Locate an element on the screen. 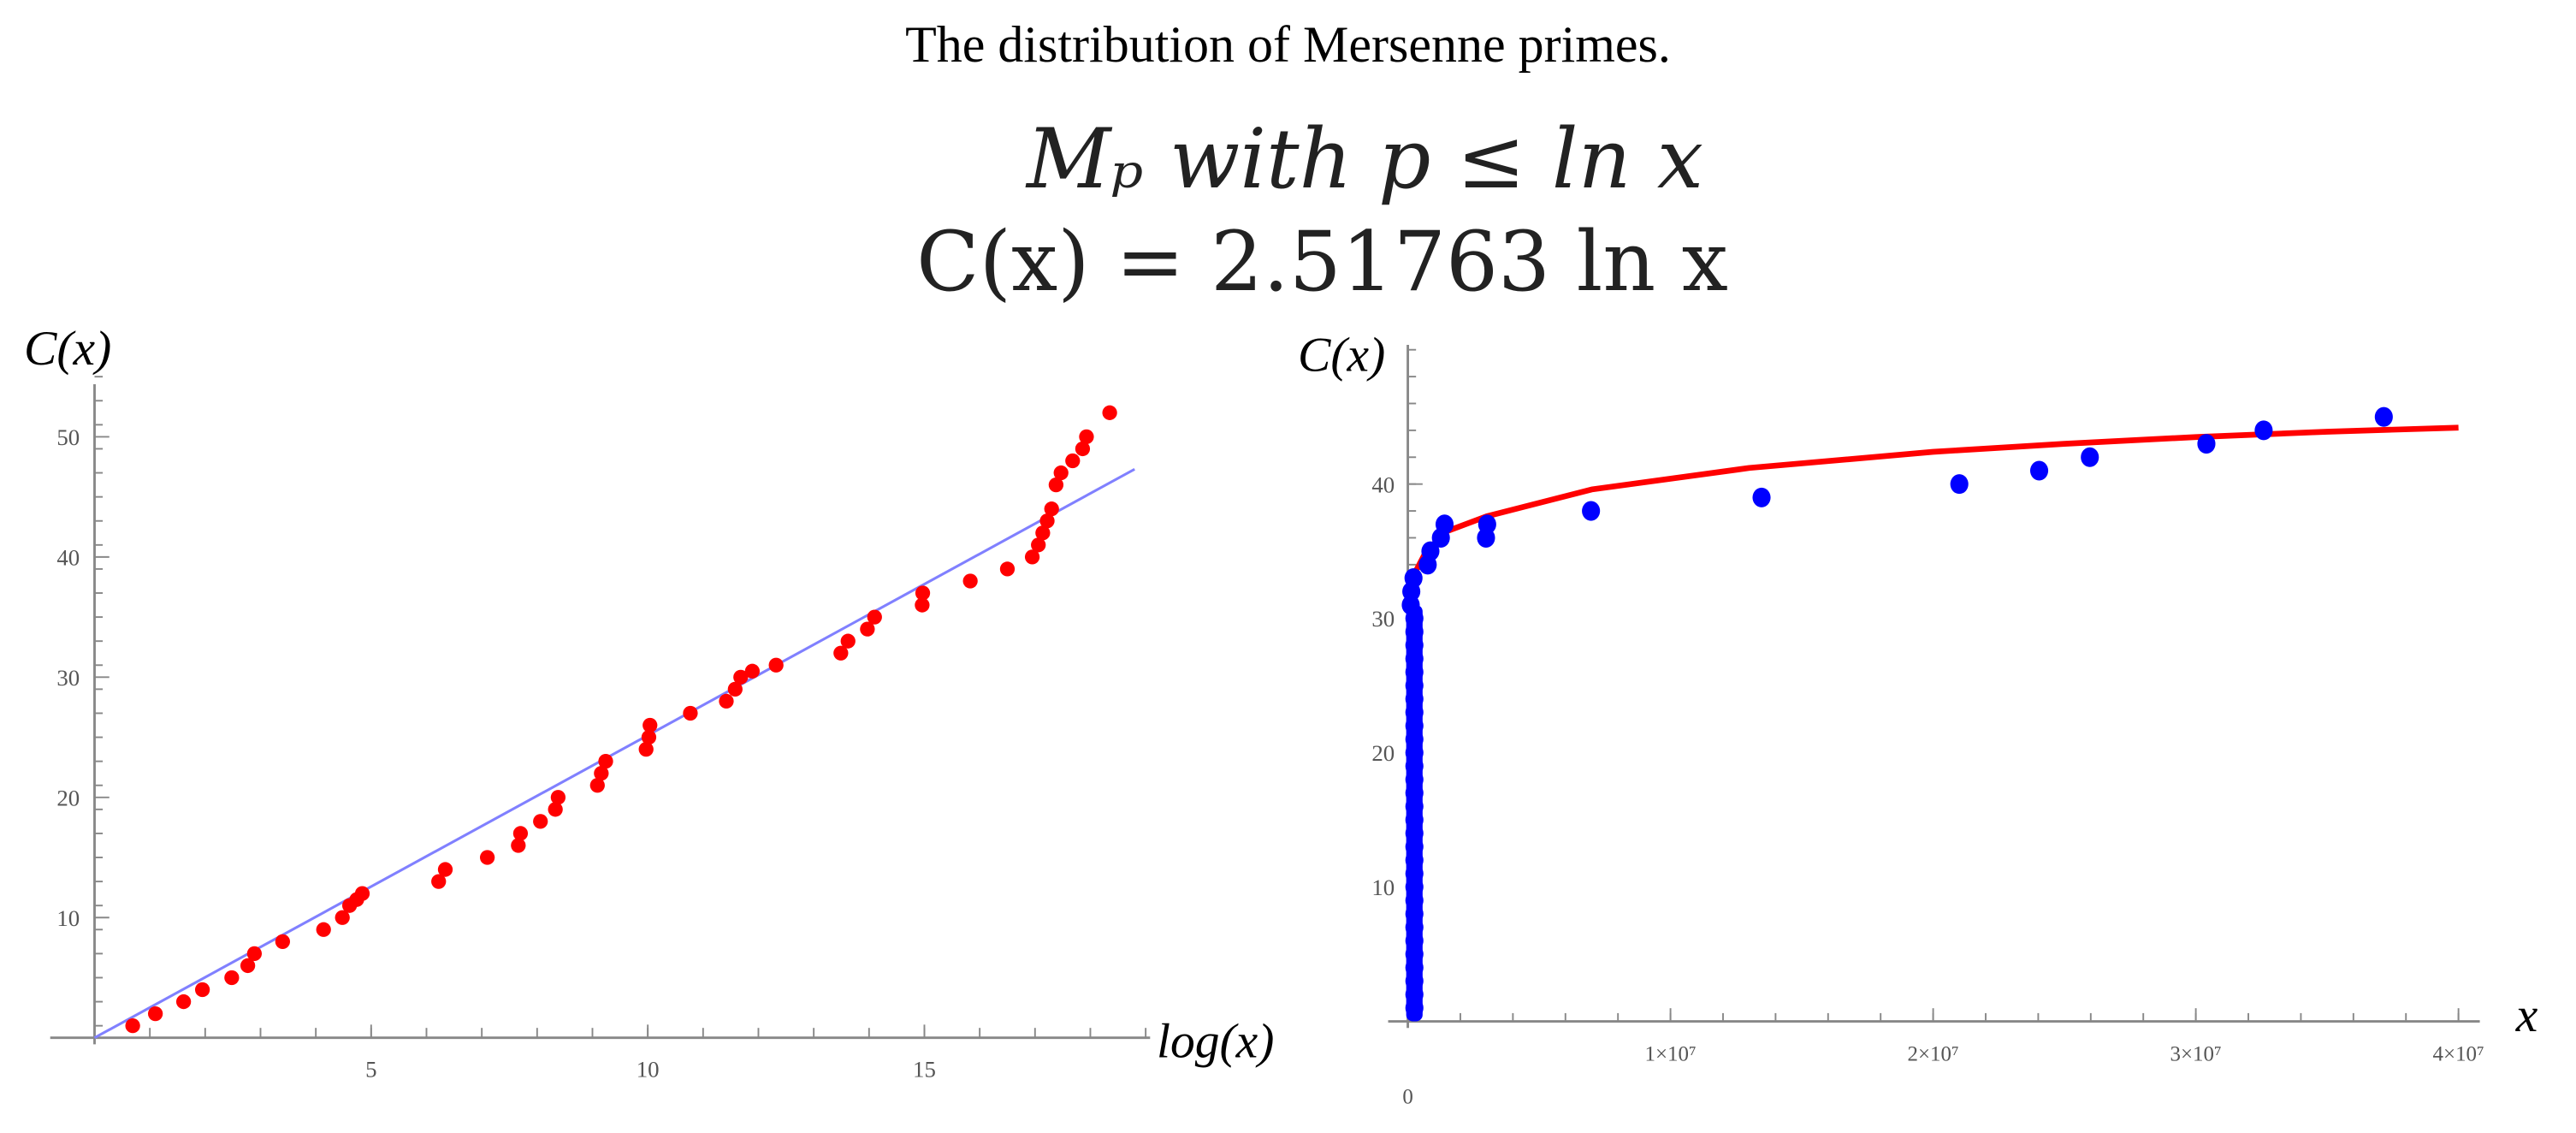 This screenshot has width=2576, height=1133. right-xtick-label: 3×10⁷ is located at coordinates (2196, 1055).